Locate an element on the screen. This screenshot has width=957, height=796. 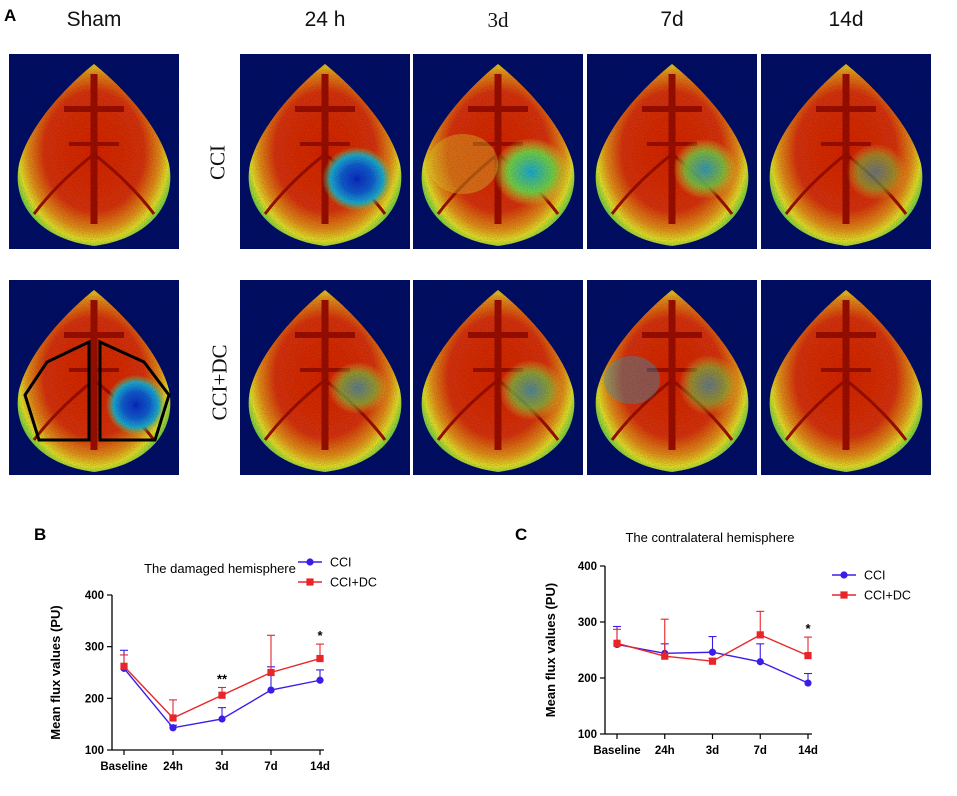
column-header-7d: 7d is located at coordinates (672, 19).